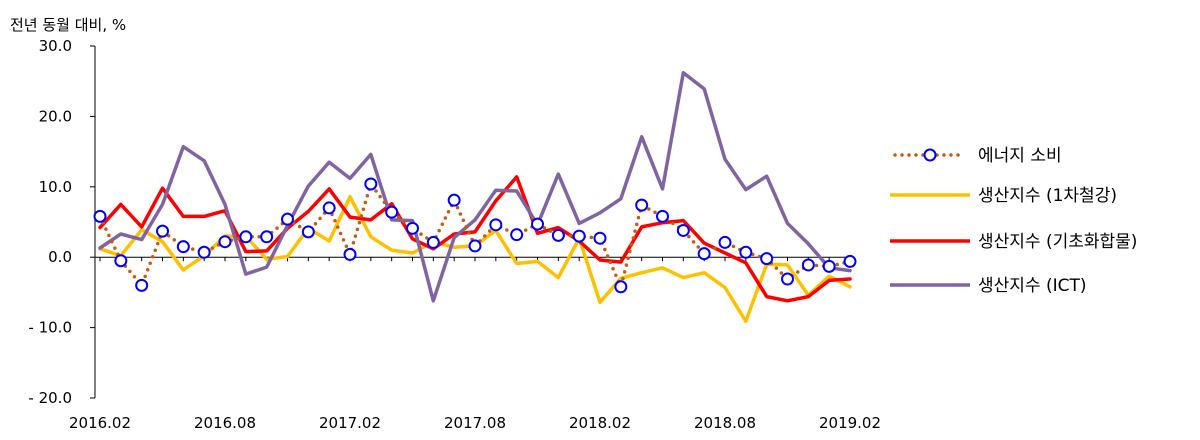 This screenshot has width=1200, height=440. Describe the element at coordinates (225, 423) in the screenshot. I see `x-tick-label: 2016.08` at that location.